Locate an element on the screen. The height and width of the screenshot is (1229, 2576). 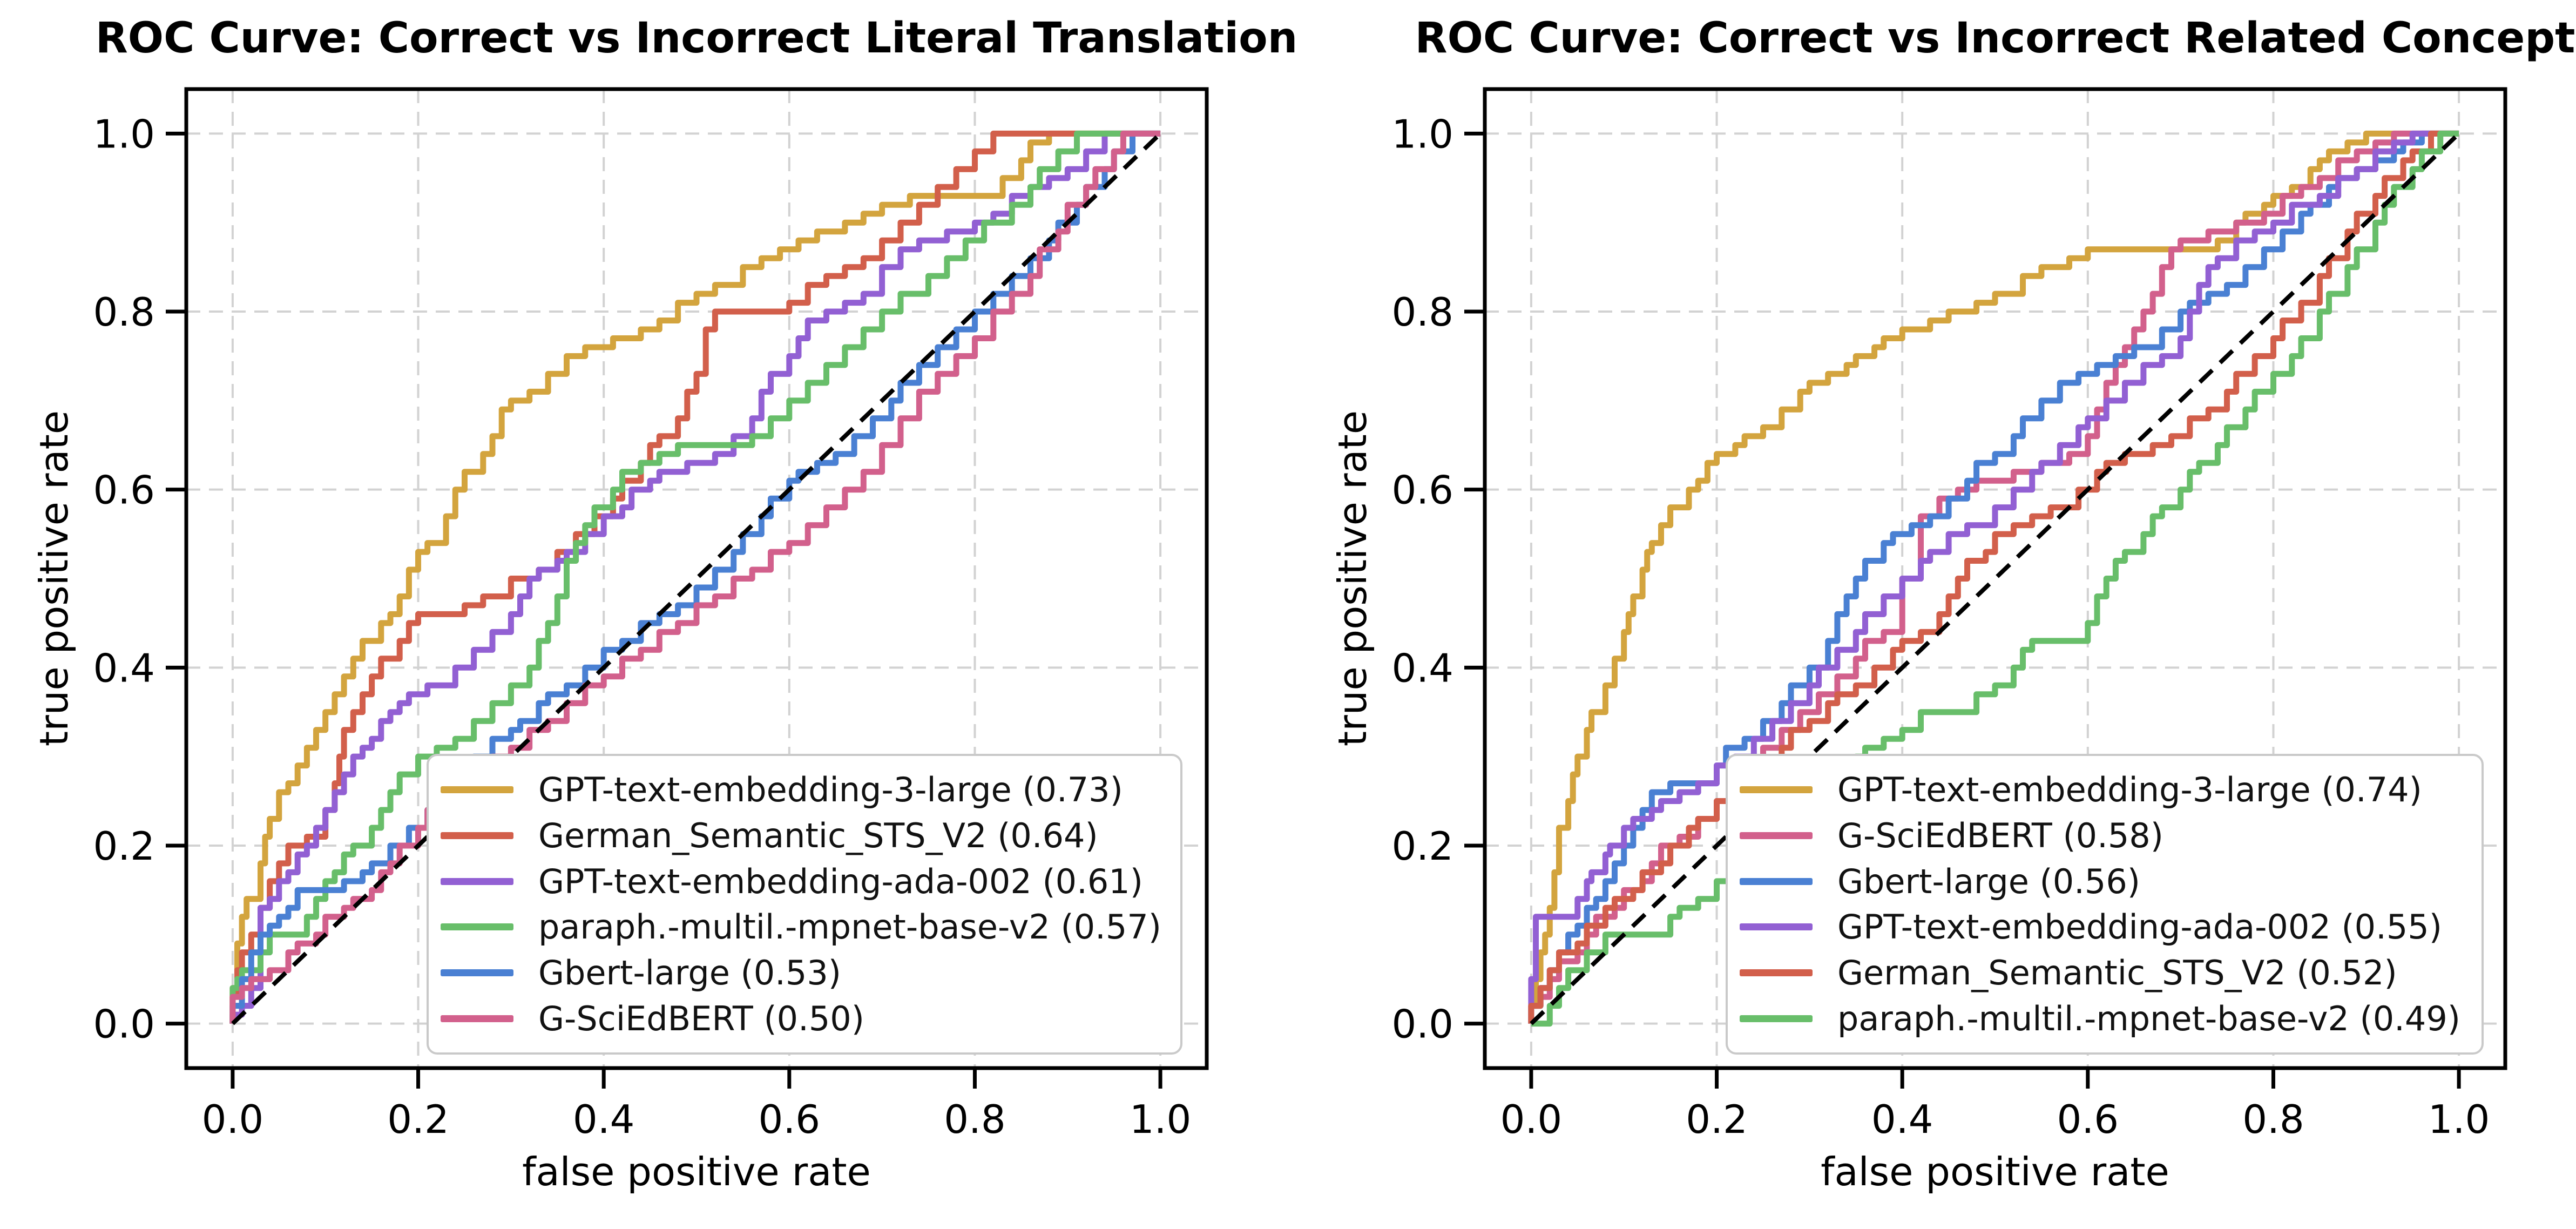
legend-item: G-SciEdBERT (0.58) is located at coordinates (2105, 835).